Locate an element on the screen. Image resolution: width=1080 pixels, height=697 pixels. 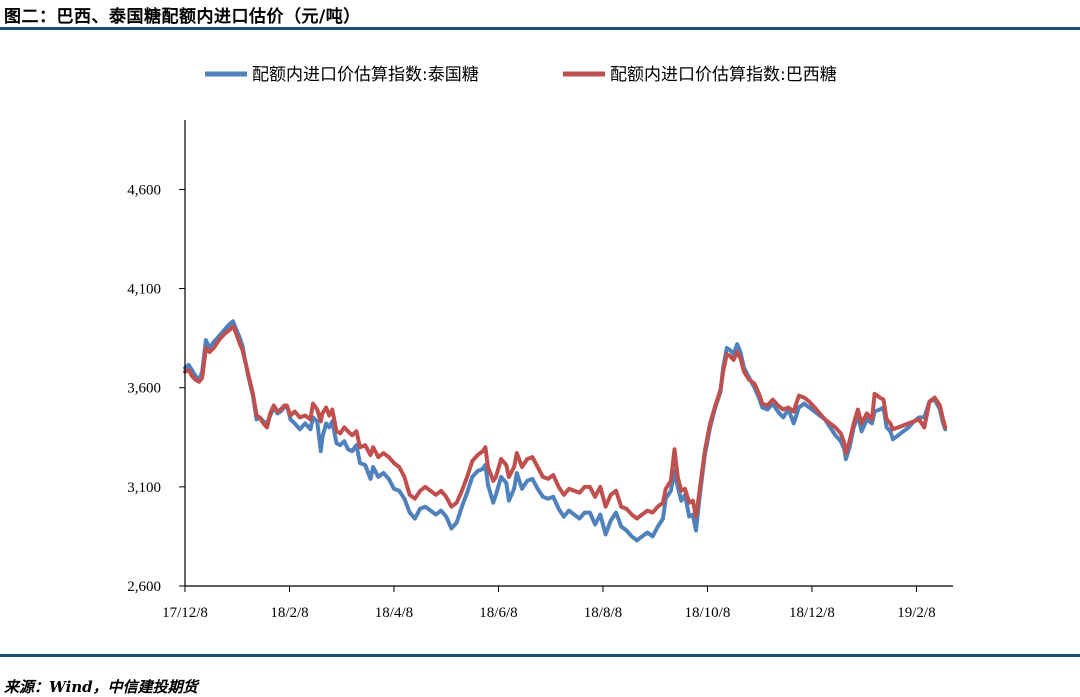
x-tick-label: 18/8/8 is located at coordinates (603, 613).